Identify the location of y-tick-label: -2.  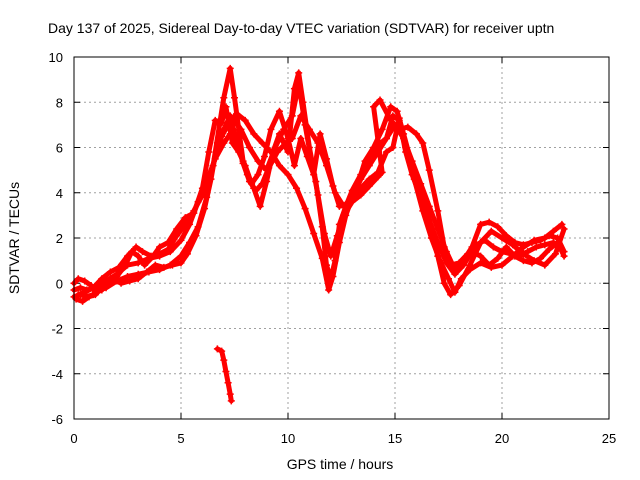
(57, 329).